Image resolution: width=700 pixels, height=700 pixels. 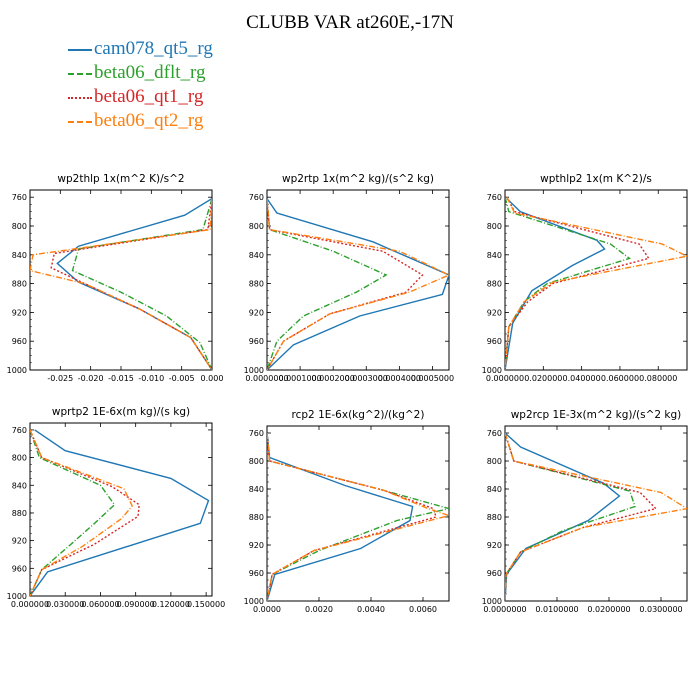 I want to click on x-tick-label: 0.0040, so click(x=371, y=609).